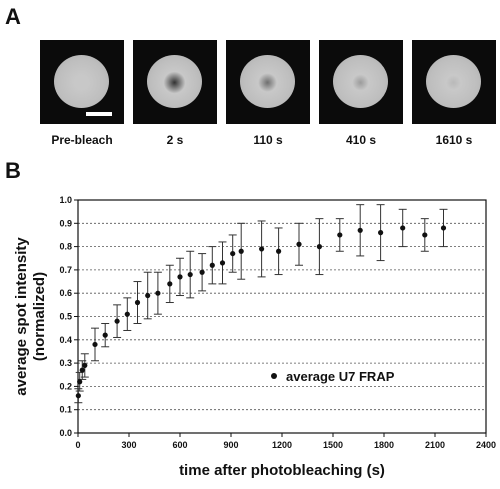  What do you see at coordinates (13, 170) in the screenshot?
I see `panel-b-letter: B` at bounding box center [13, 170].